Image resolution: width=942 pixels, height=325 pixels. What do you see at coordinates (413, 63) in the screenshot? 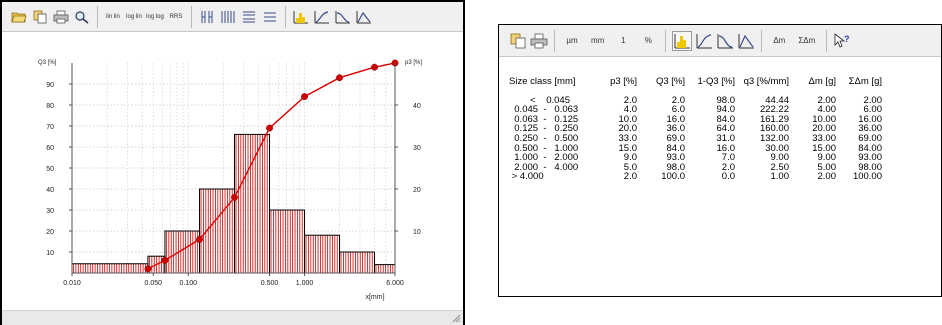
I see `y-axis-label-right: p3 [%]` at bounding box center [413, 63].